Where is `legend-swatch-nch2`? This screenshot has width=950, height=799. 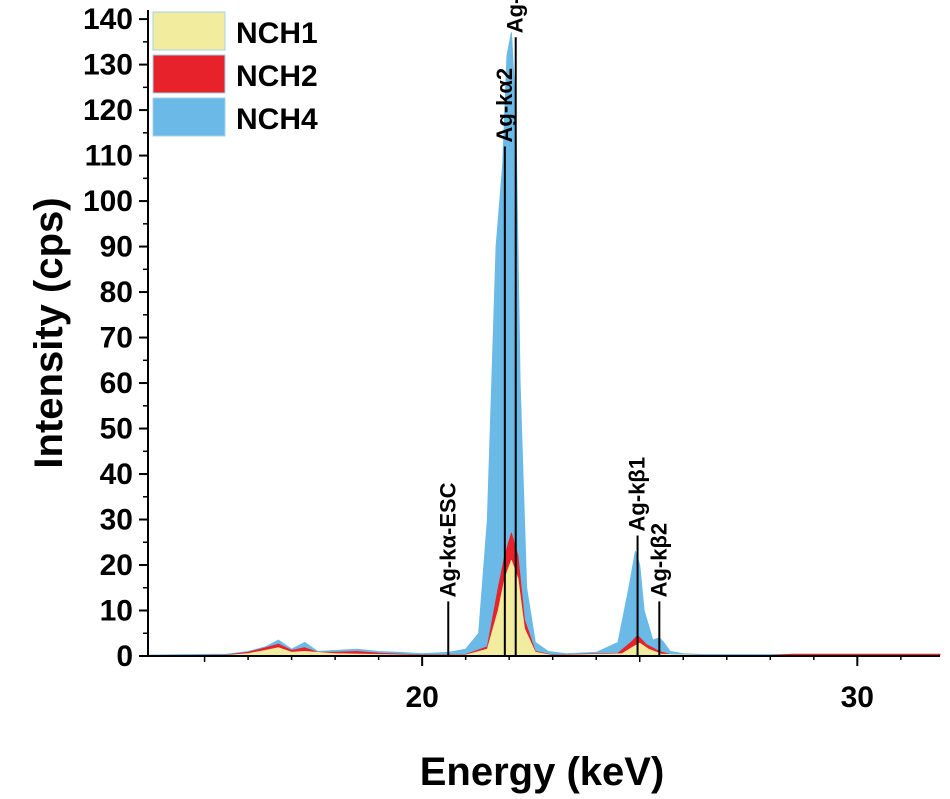
legend-swatch-nch2 is located at coordinates (189, 74).